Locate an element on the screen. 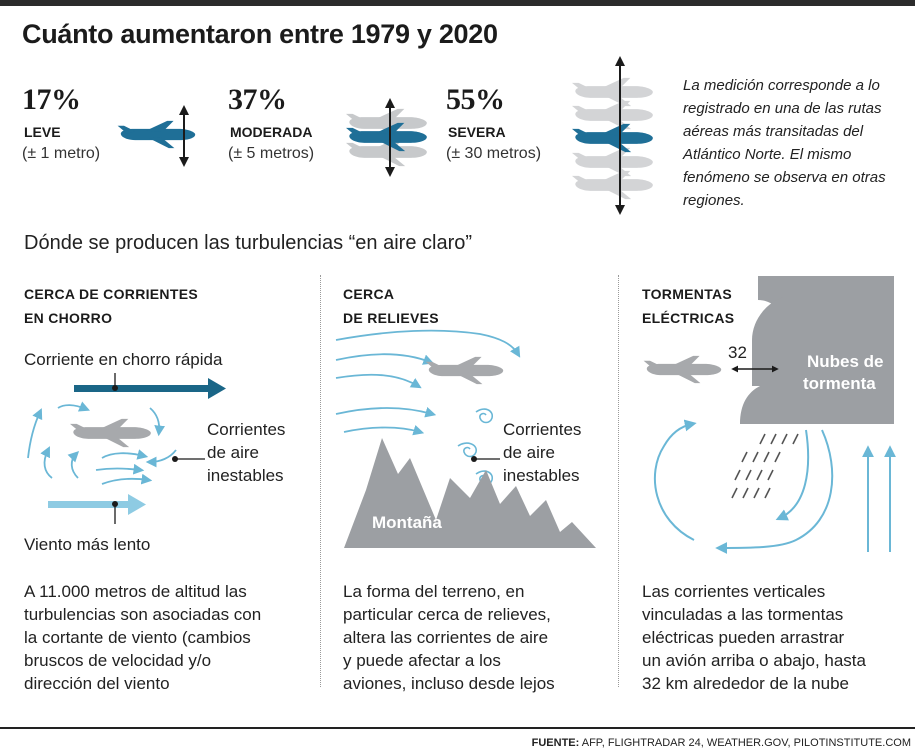 The width and height of the screenshot is (915, 756). level-leve-percent: 17% is located at coordinates (51, 99).